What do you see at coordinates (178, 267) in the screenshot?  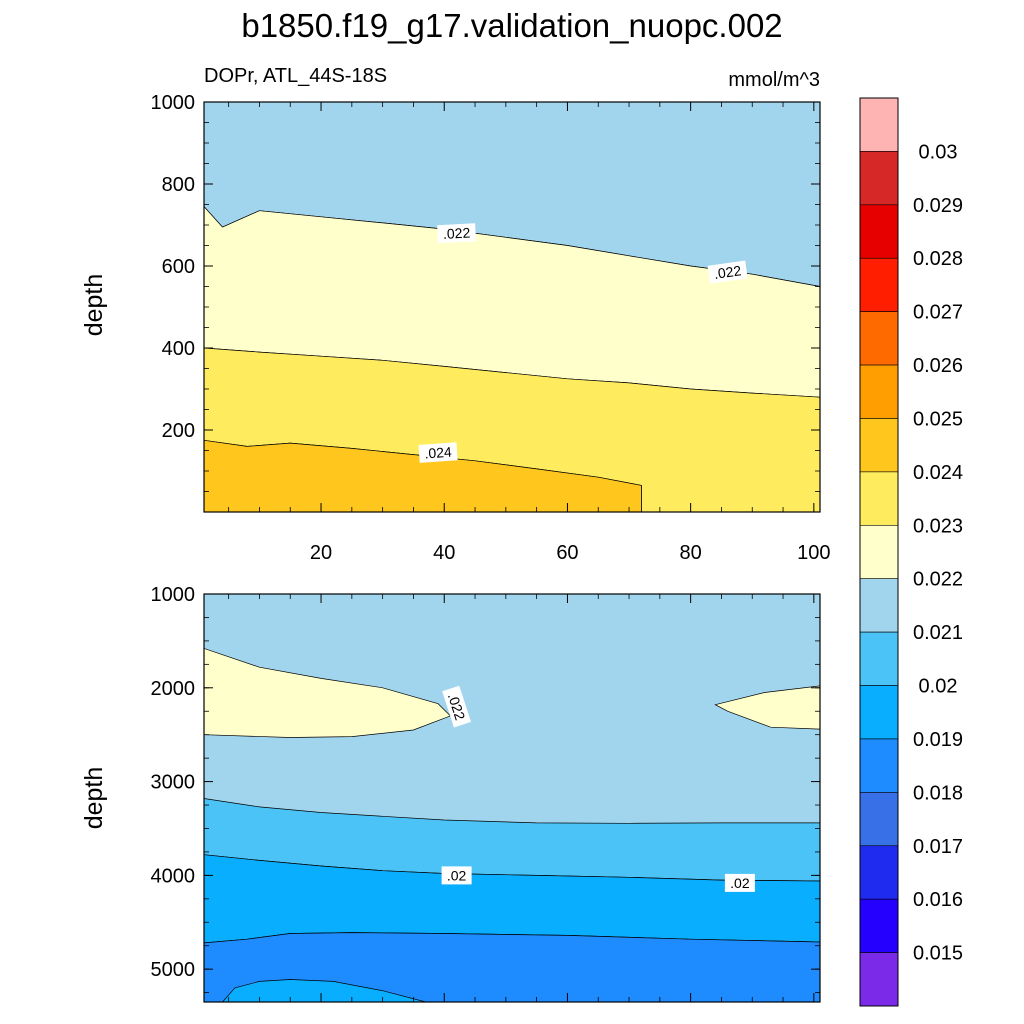 I see `y-tick-label: 600` at bounding box center [178, 267].